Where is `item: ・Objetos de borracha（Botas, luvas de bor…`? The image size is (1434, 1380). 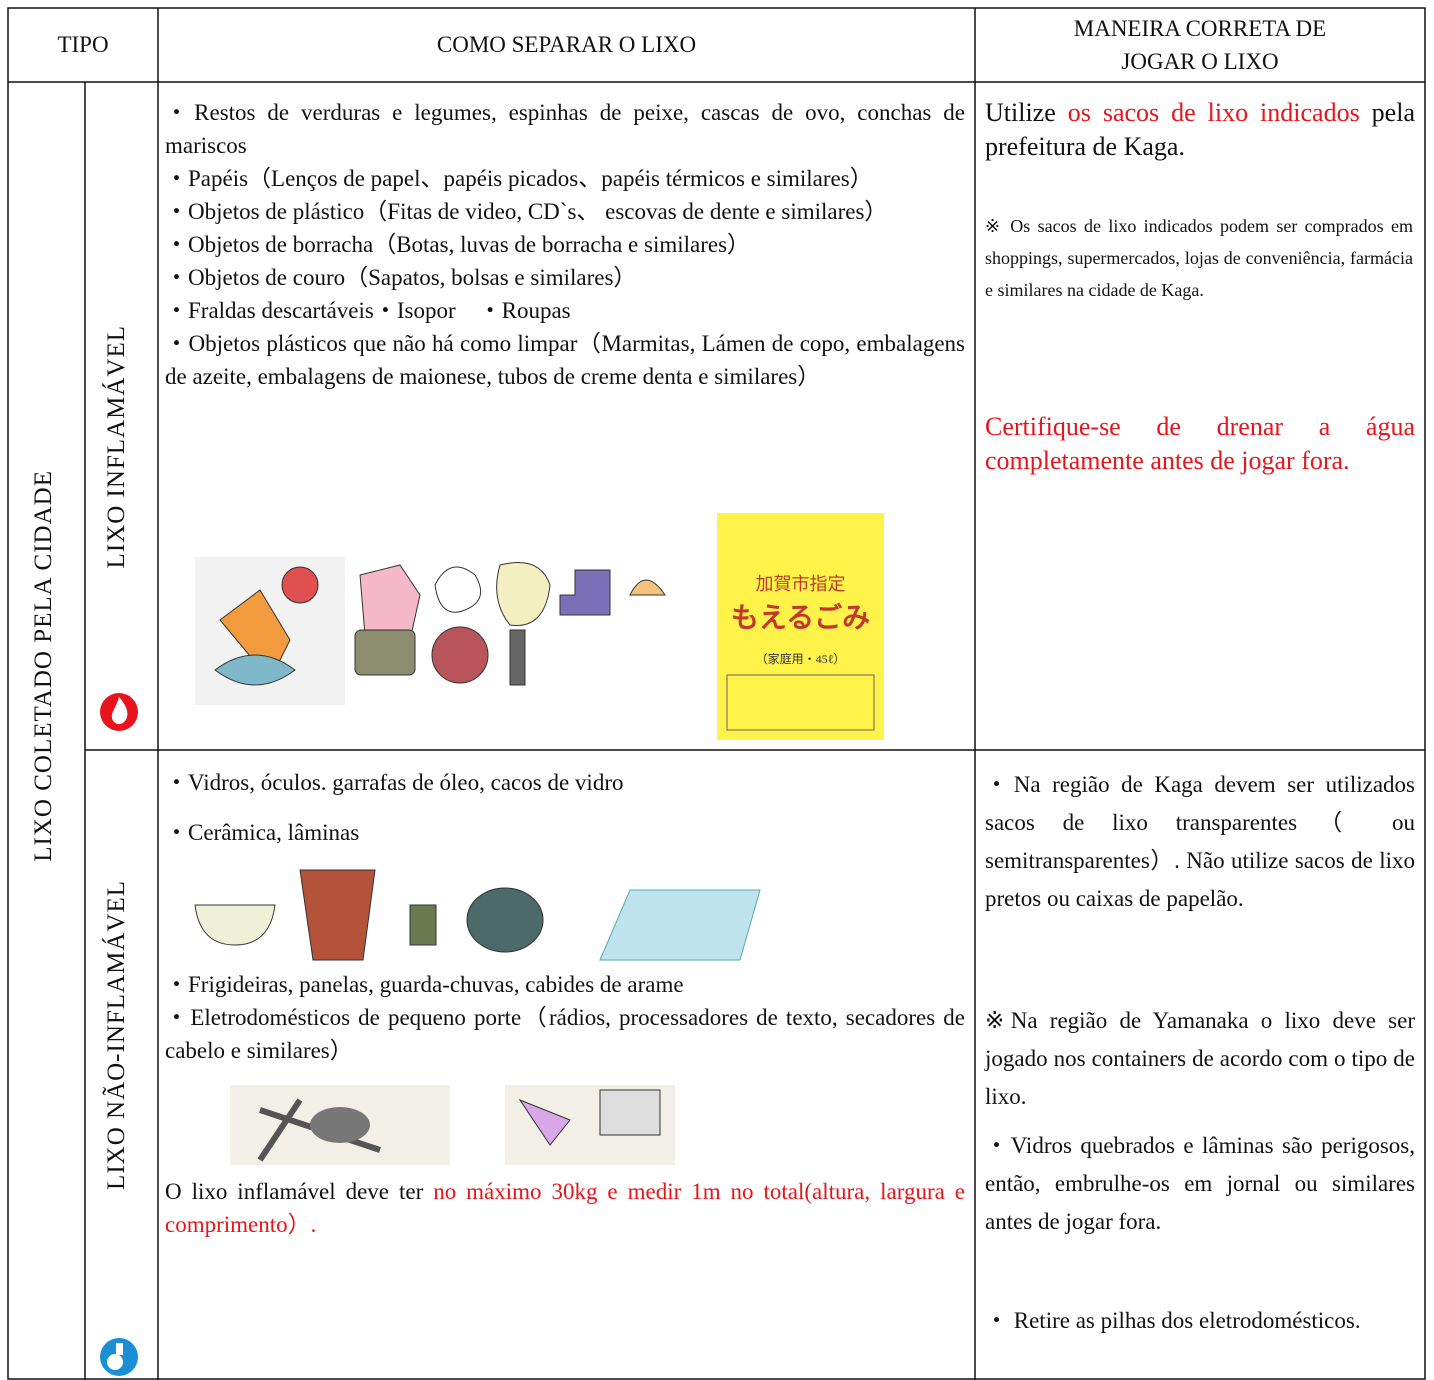
item: ・Objetos de borracha（Botas, luvas de bor… is located at coordinates (458, 244).